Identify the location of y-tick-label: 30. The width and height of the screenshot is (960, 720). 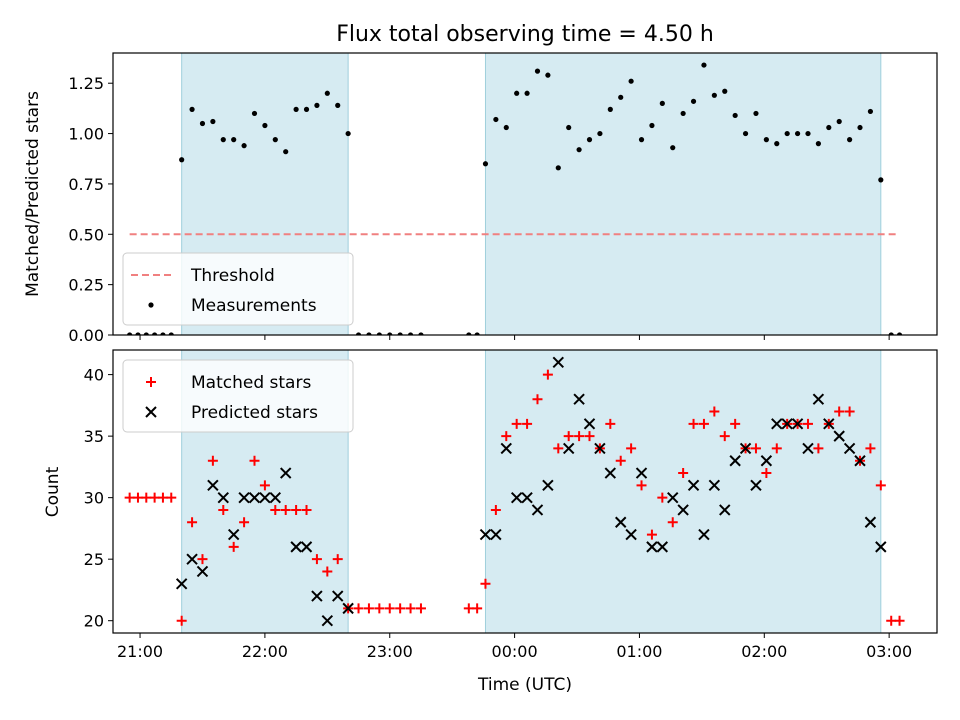
(94, 498).